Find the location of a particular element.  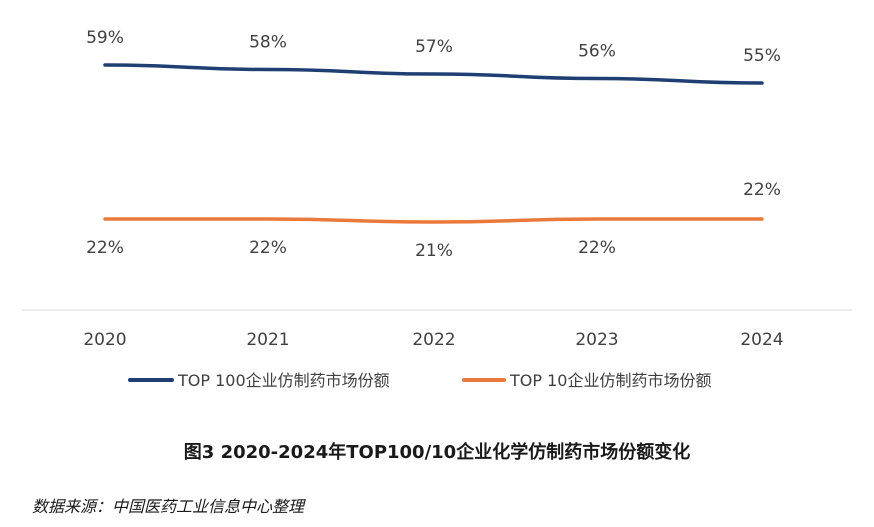

legend-label-top100: TOP 100企业仿制药市场份额 is located at coordinates (283, 380).